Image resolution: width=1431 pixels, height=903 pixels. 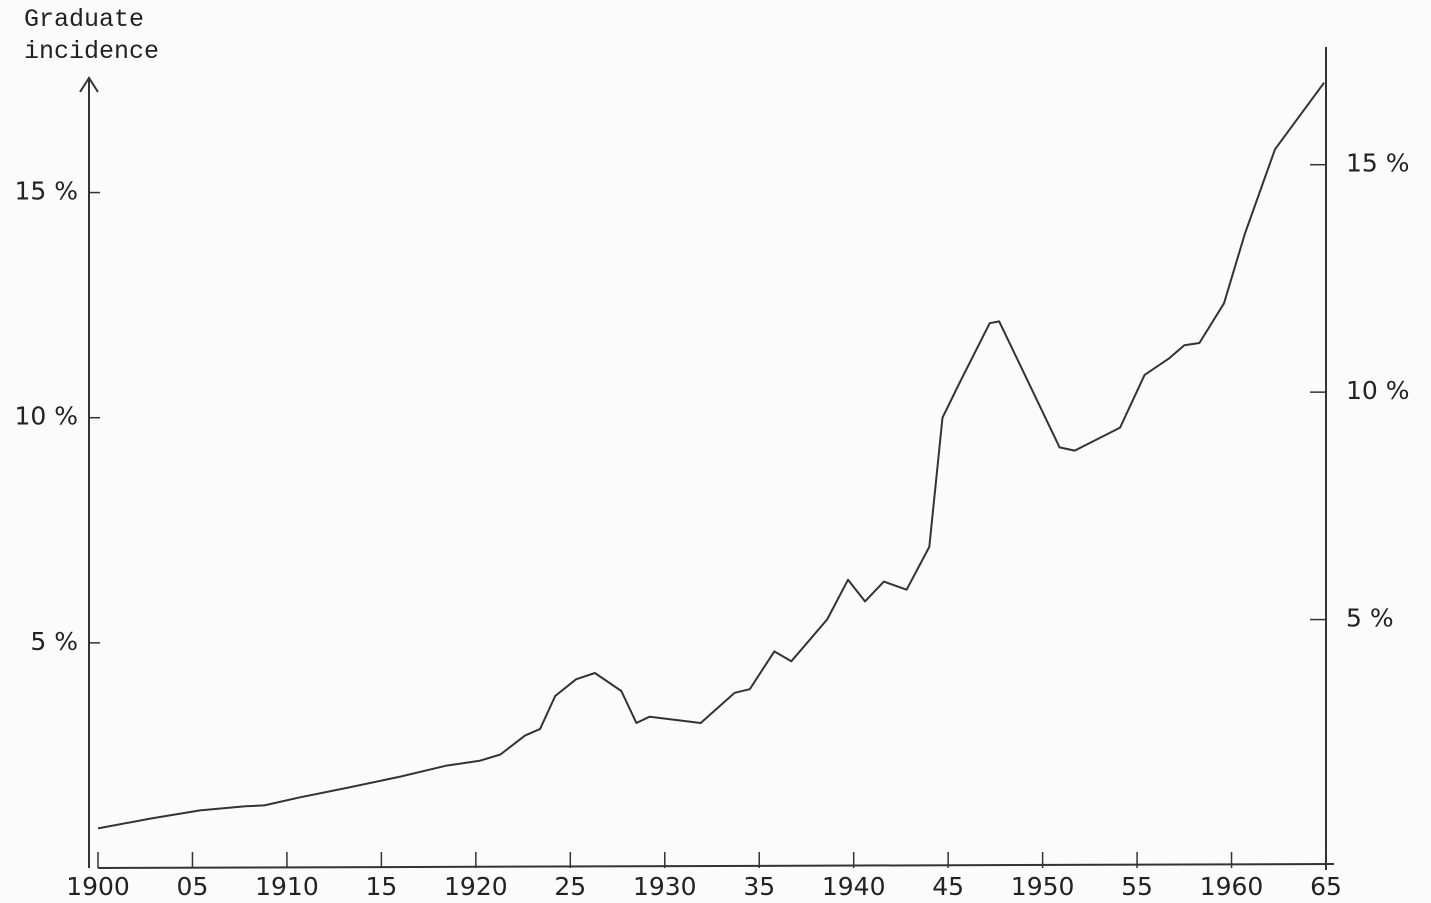 What do you see at coordinates (1232, 886) in the screenshot?
I see `x-tick-label: 1960` at bounding box center [1232, 886].